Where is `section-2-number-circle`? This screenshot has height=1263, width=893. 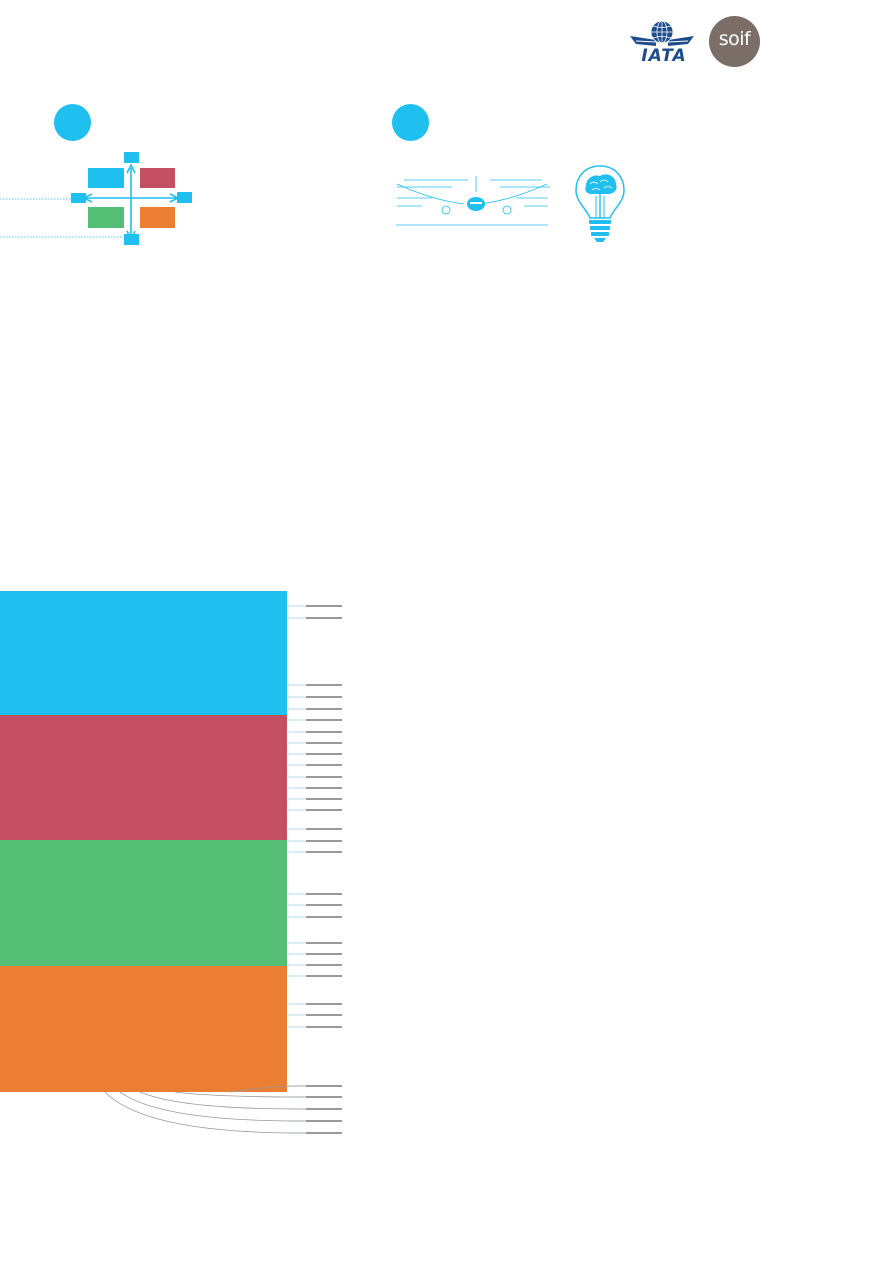
section-2-number-circle is located at coordinates (410, 122).